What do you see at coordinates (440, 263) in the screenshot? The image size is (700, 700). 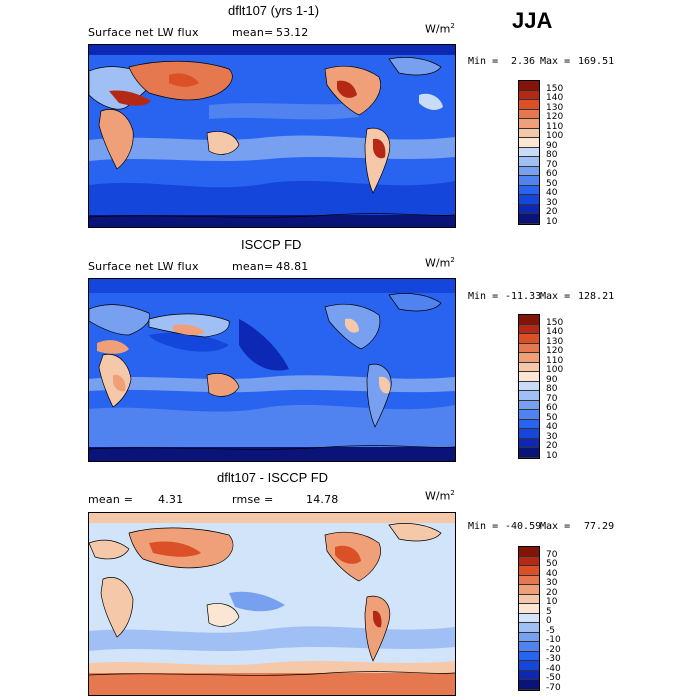 I see `panel2-units: W/m2` at bounding box center [440, 263].